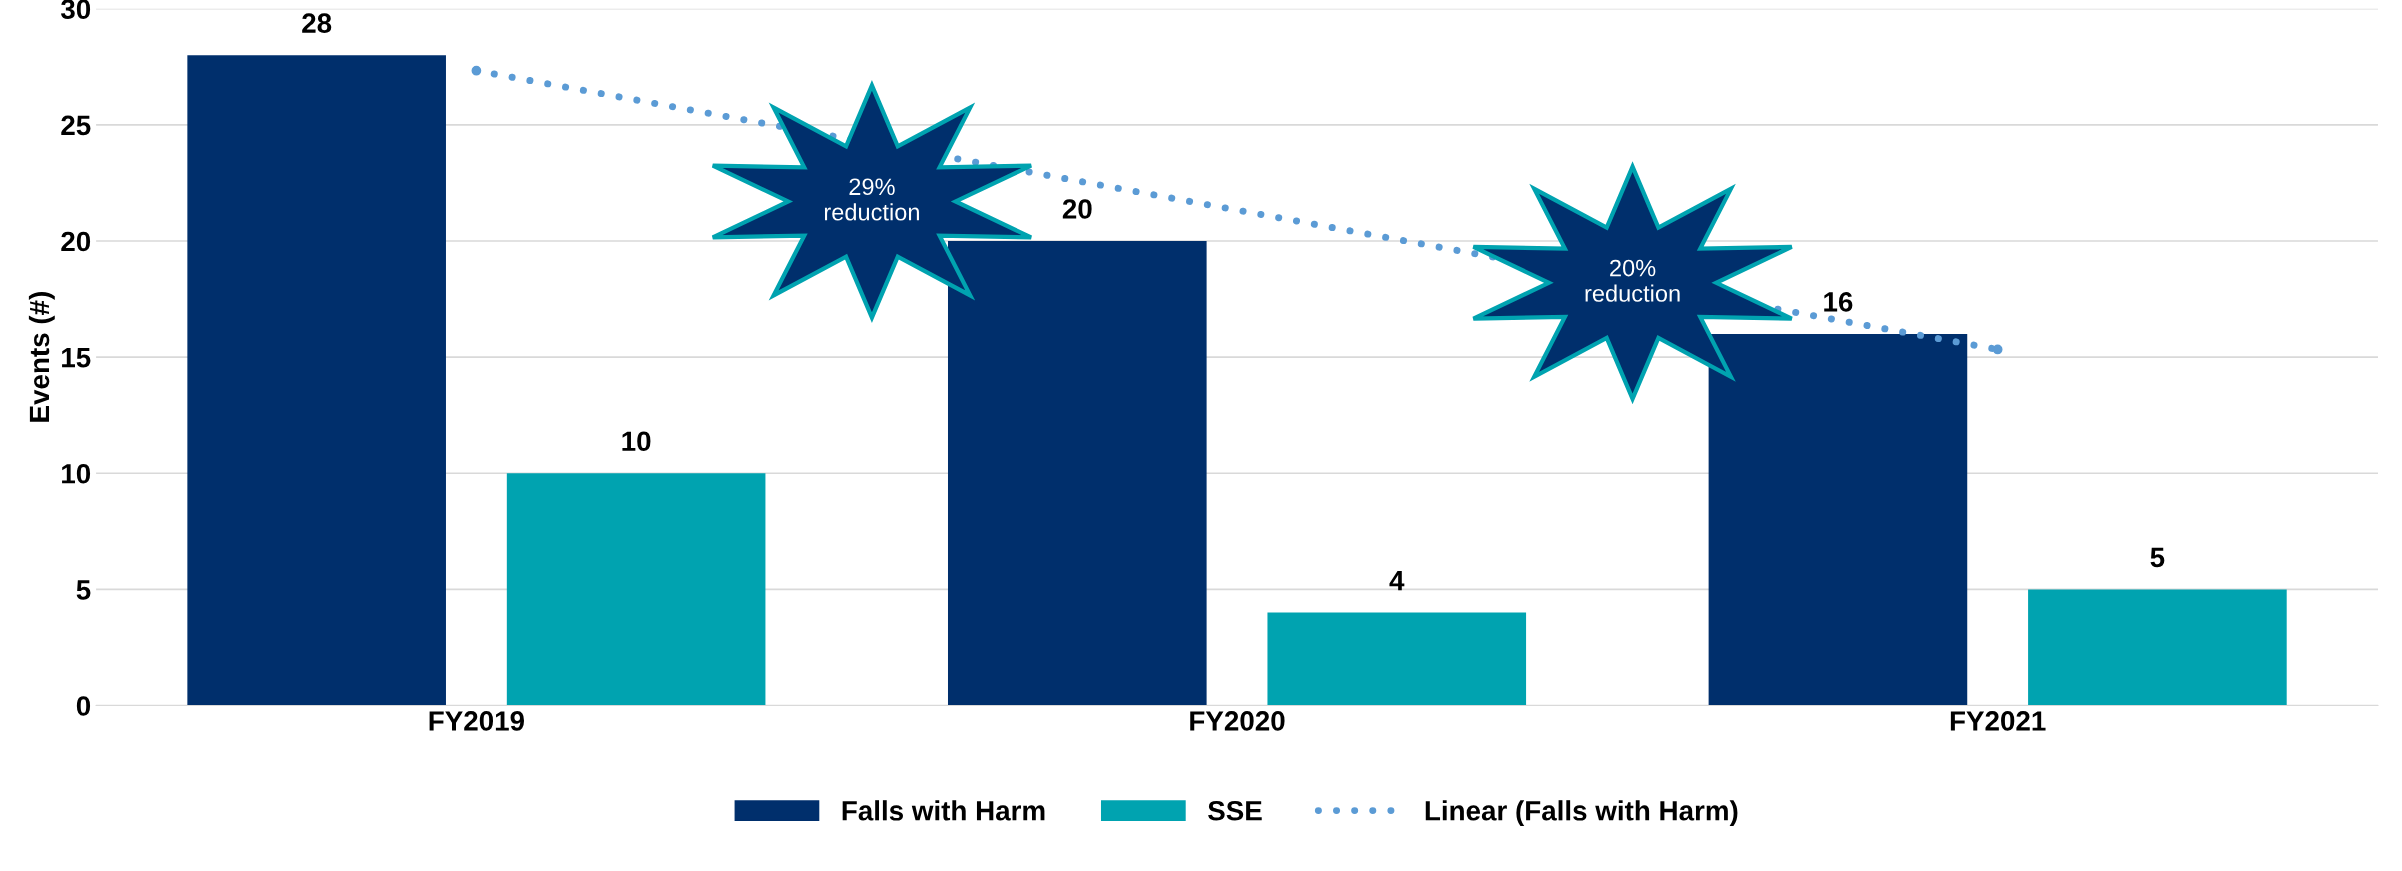  I want to click on x-tick-label: FY2020, so click(1237, 721).